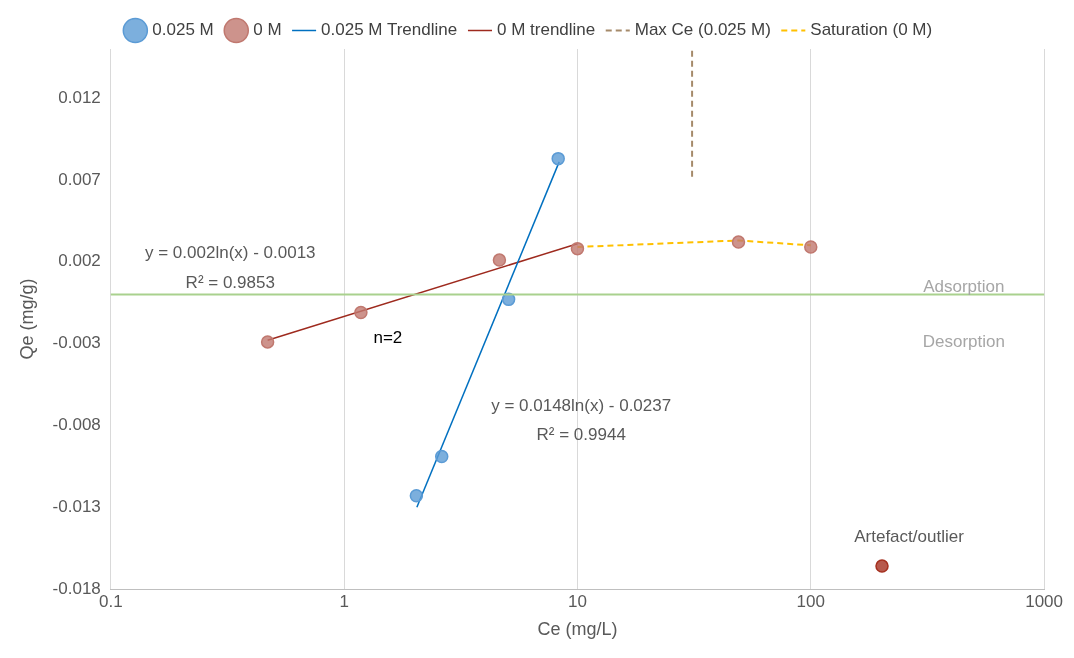 The height and width of the screenshot is (658, 1074). Describe the element at coordinates (79, 97) in the screenshot. I see `y-tick-label: 0.012` at that location.